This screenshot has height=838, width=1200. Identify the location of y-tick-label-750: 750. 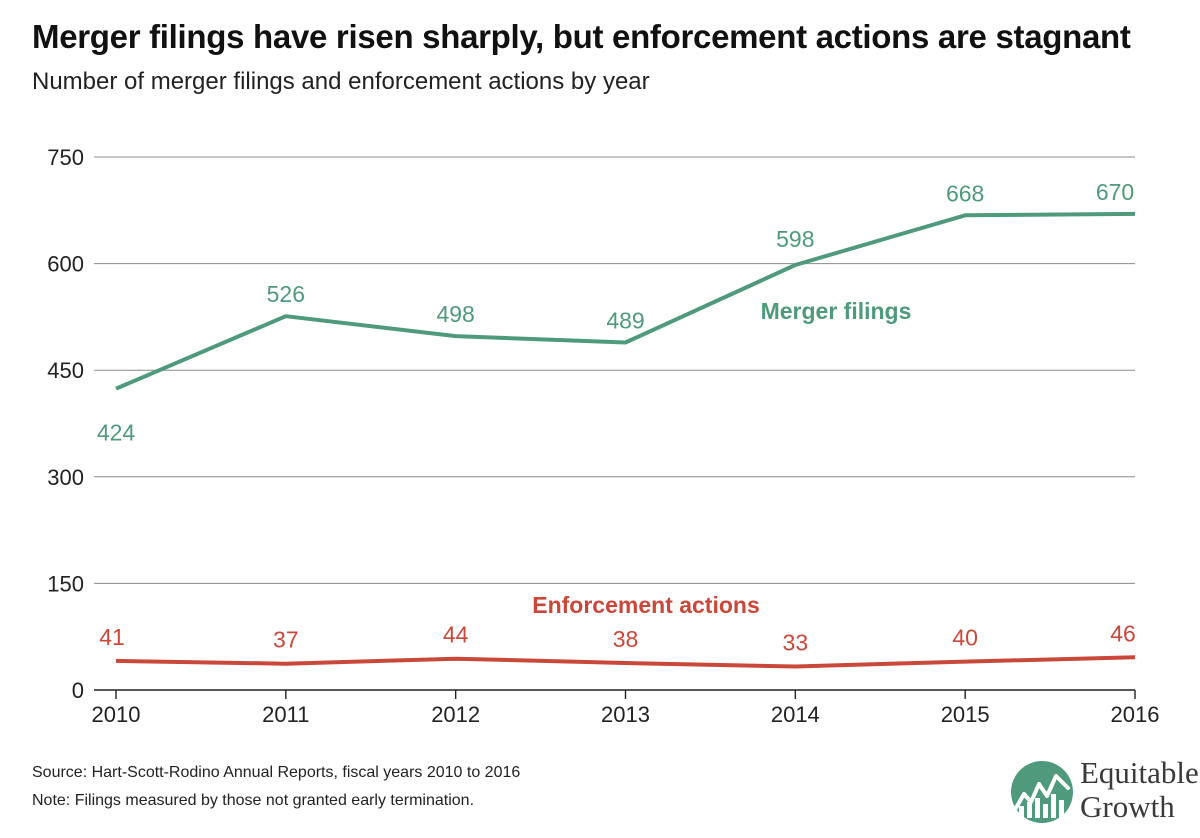
(65, 157).